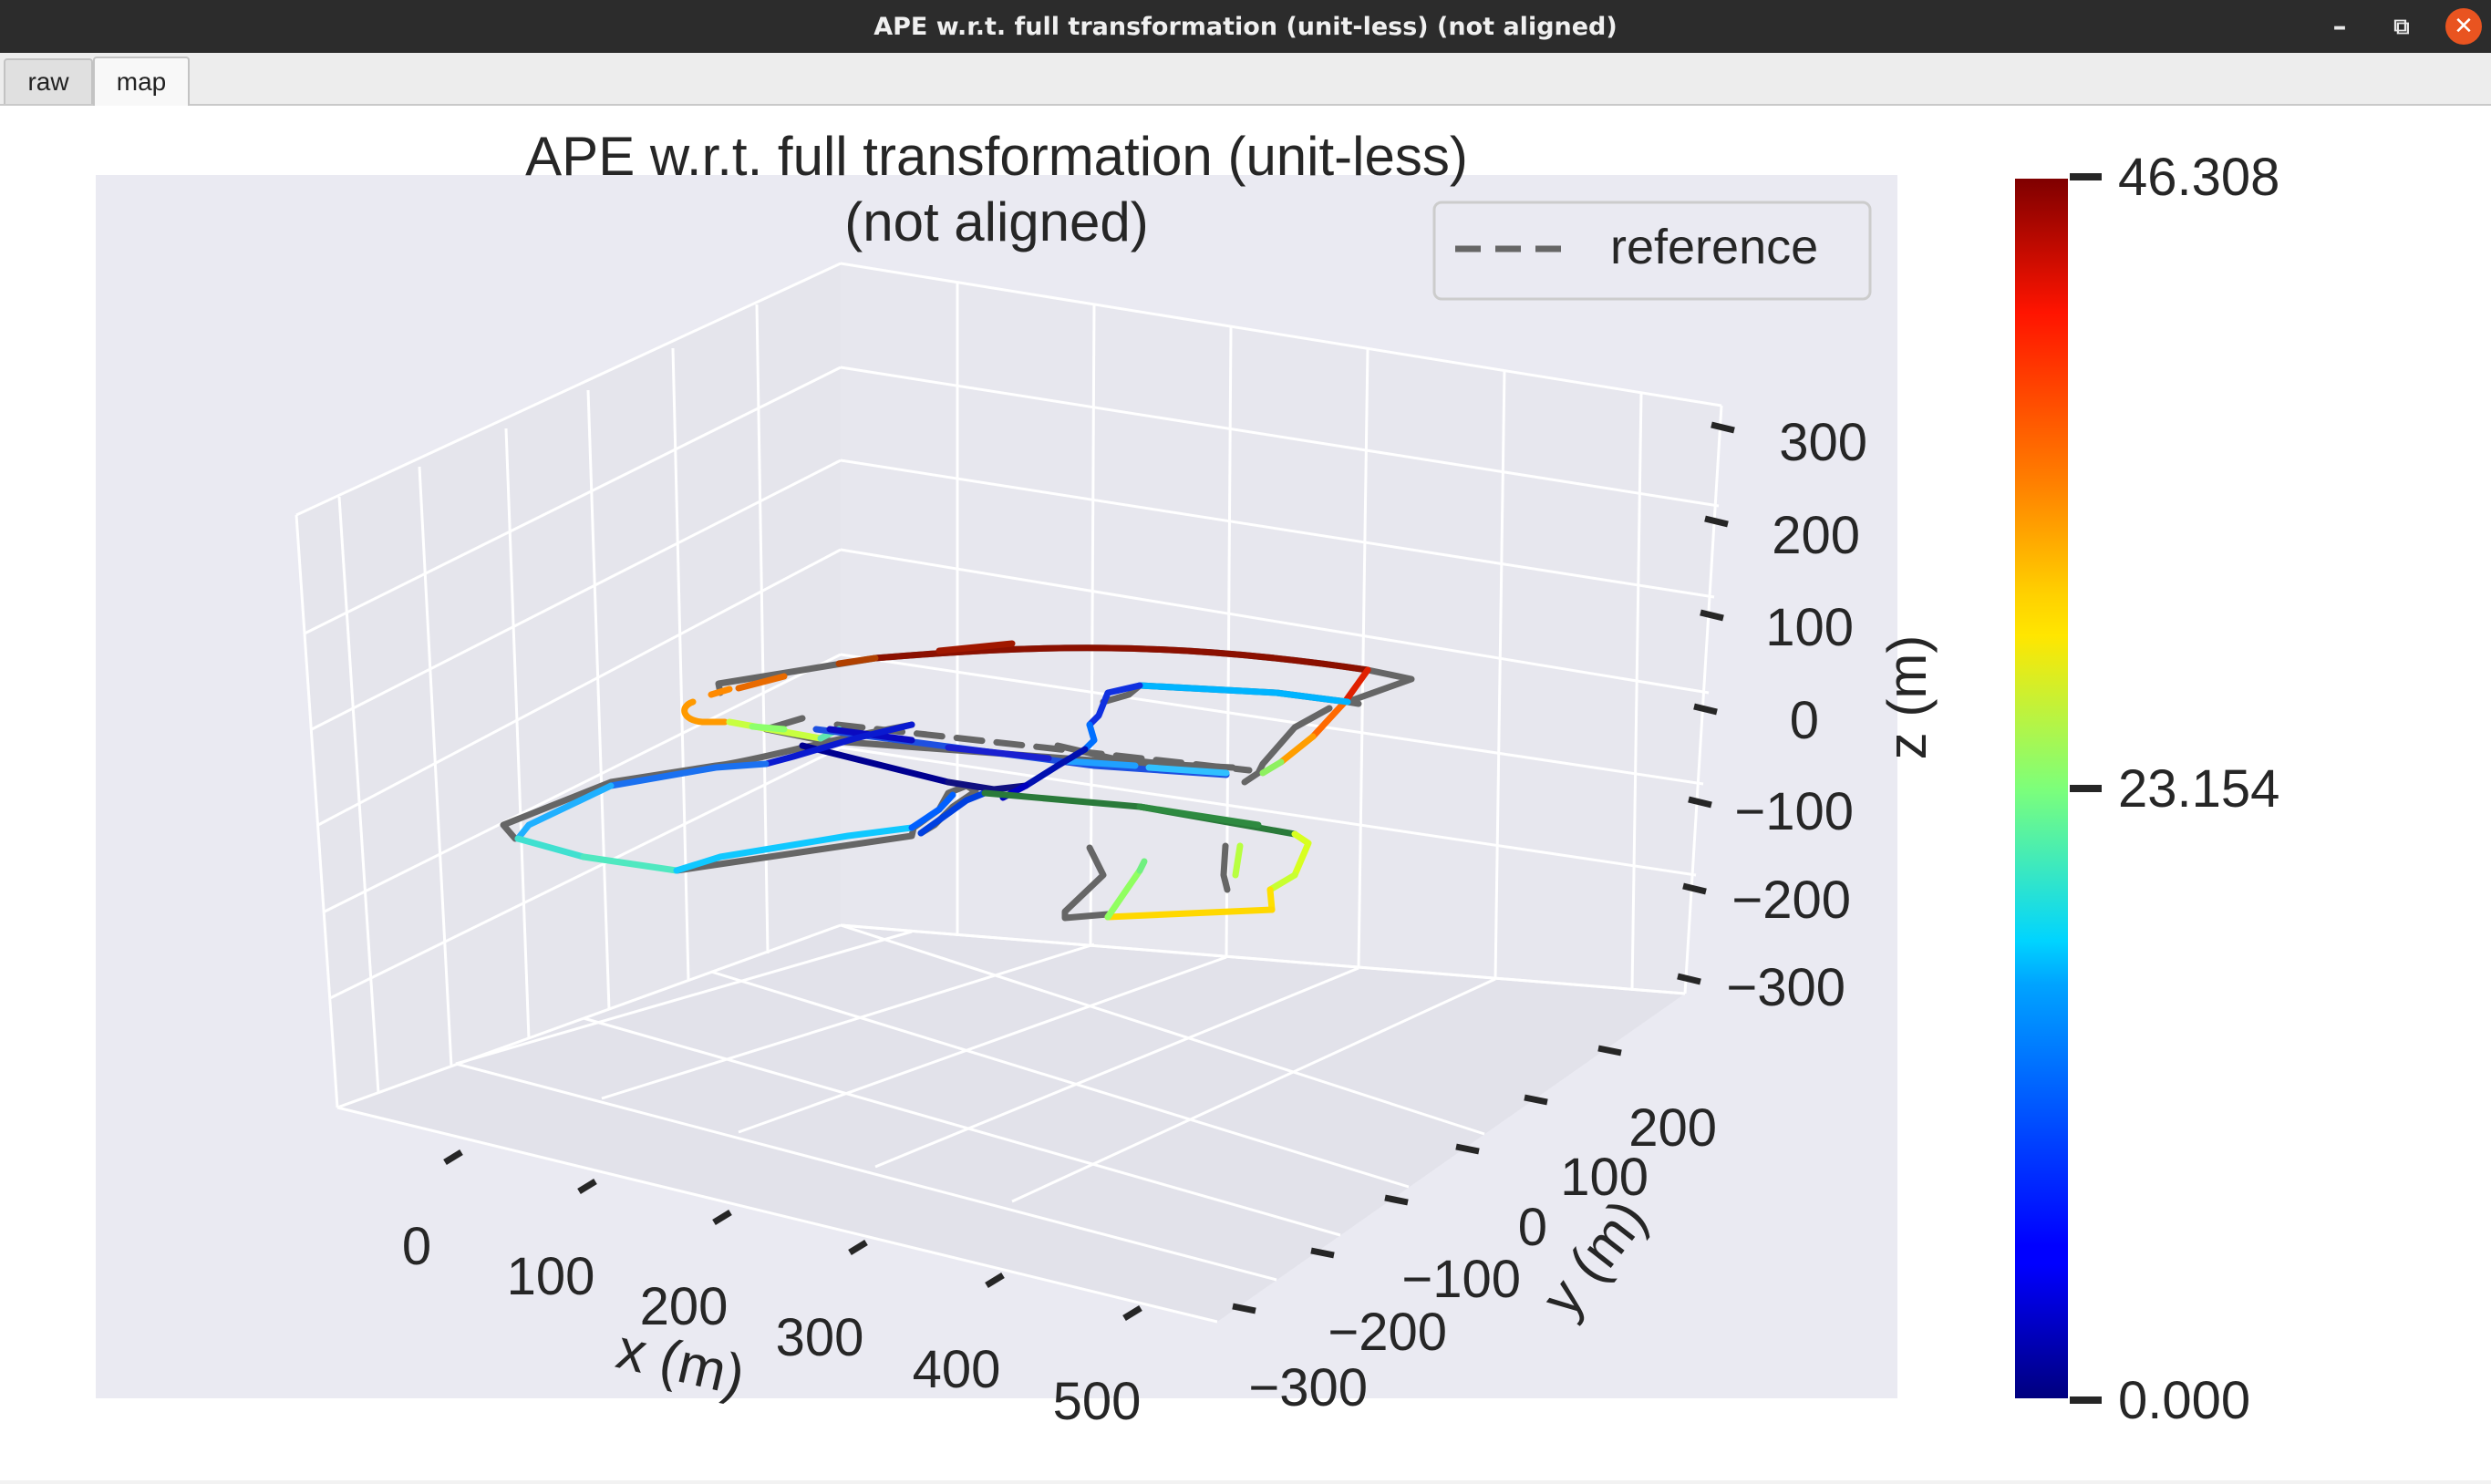 The height and width of the screenshot is (1484, 2491). What do you see at coordinates (1461, 1279) in the screenshot?
I see `y-tick-label: −100` at bounding box center [1461, 1279].